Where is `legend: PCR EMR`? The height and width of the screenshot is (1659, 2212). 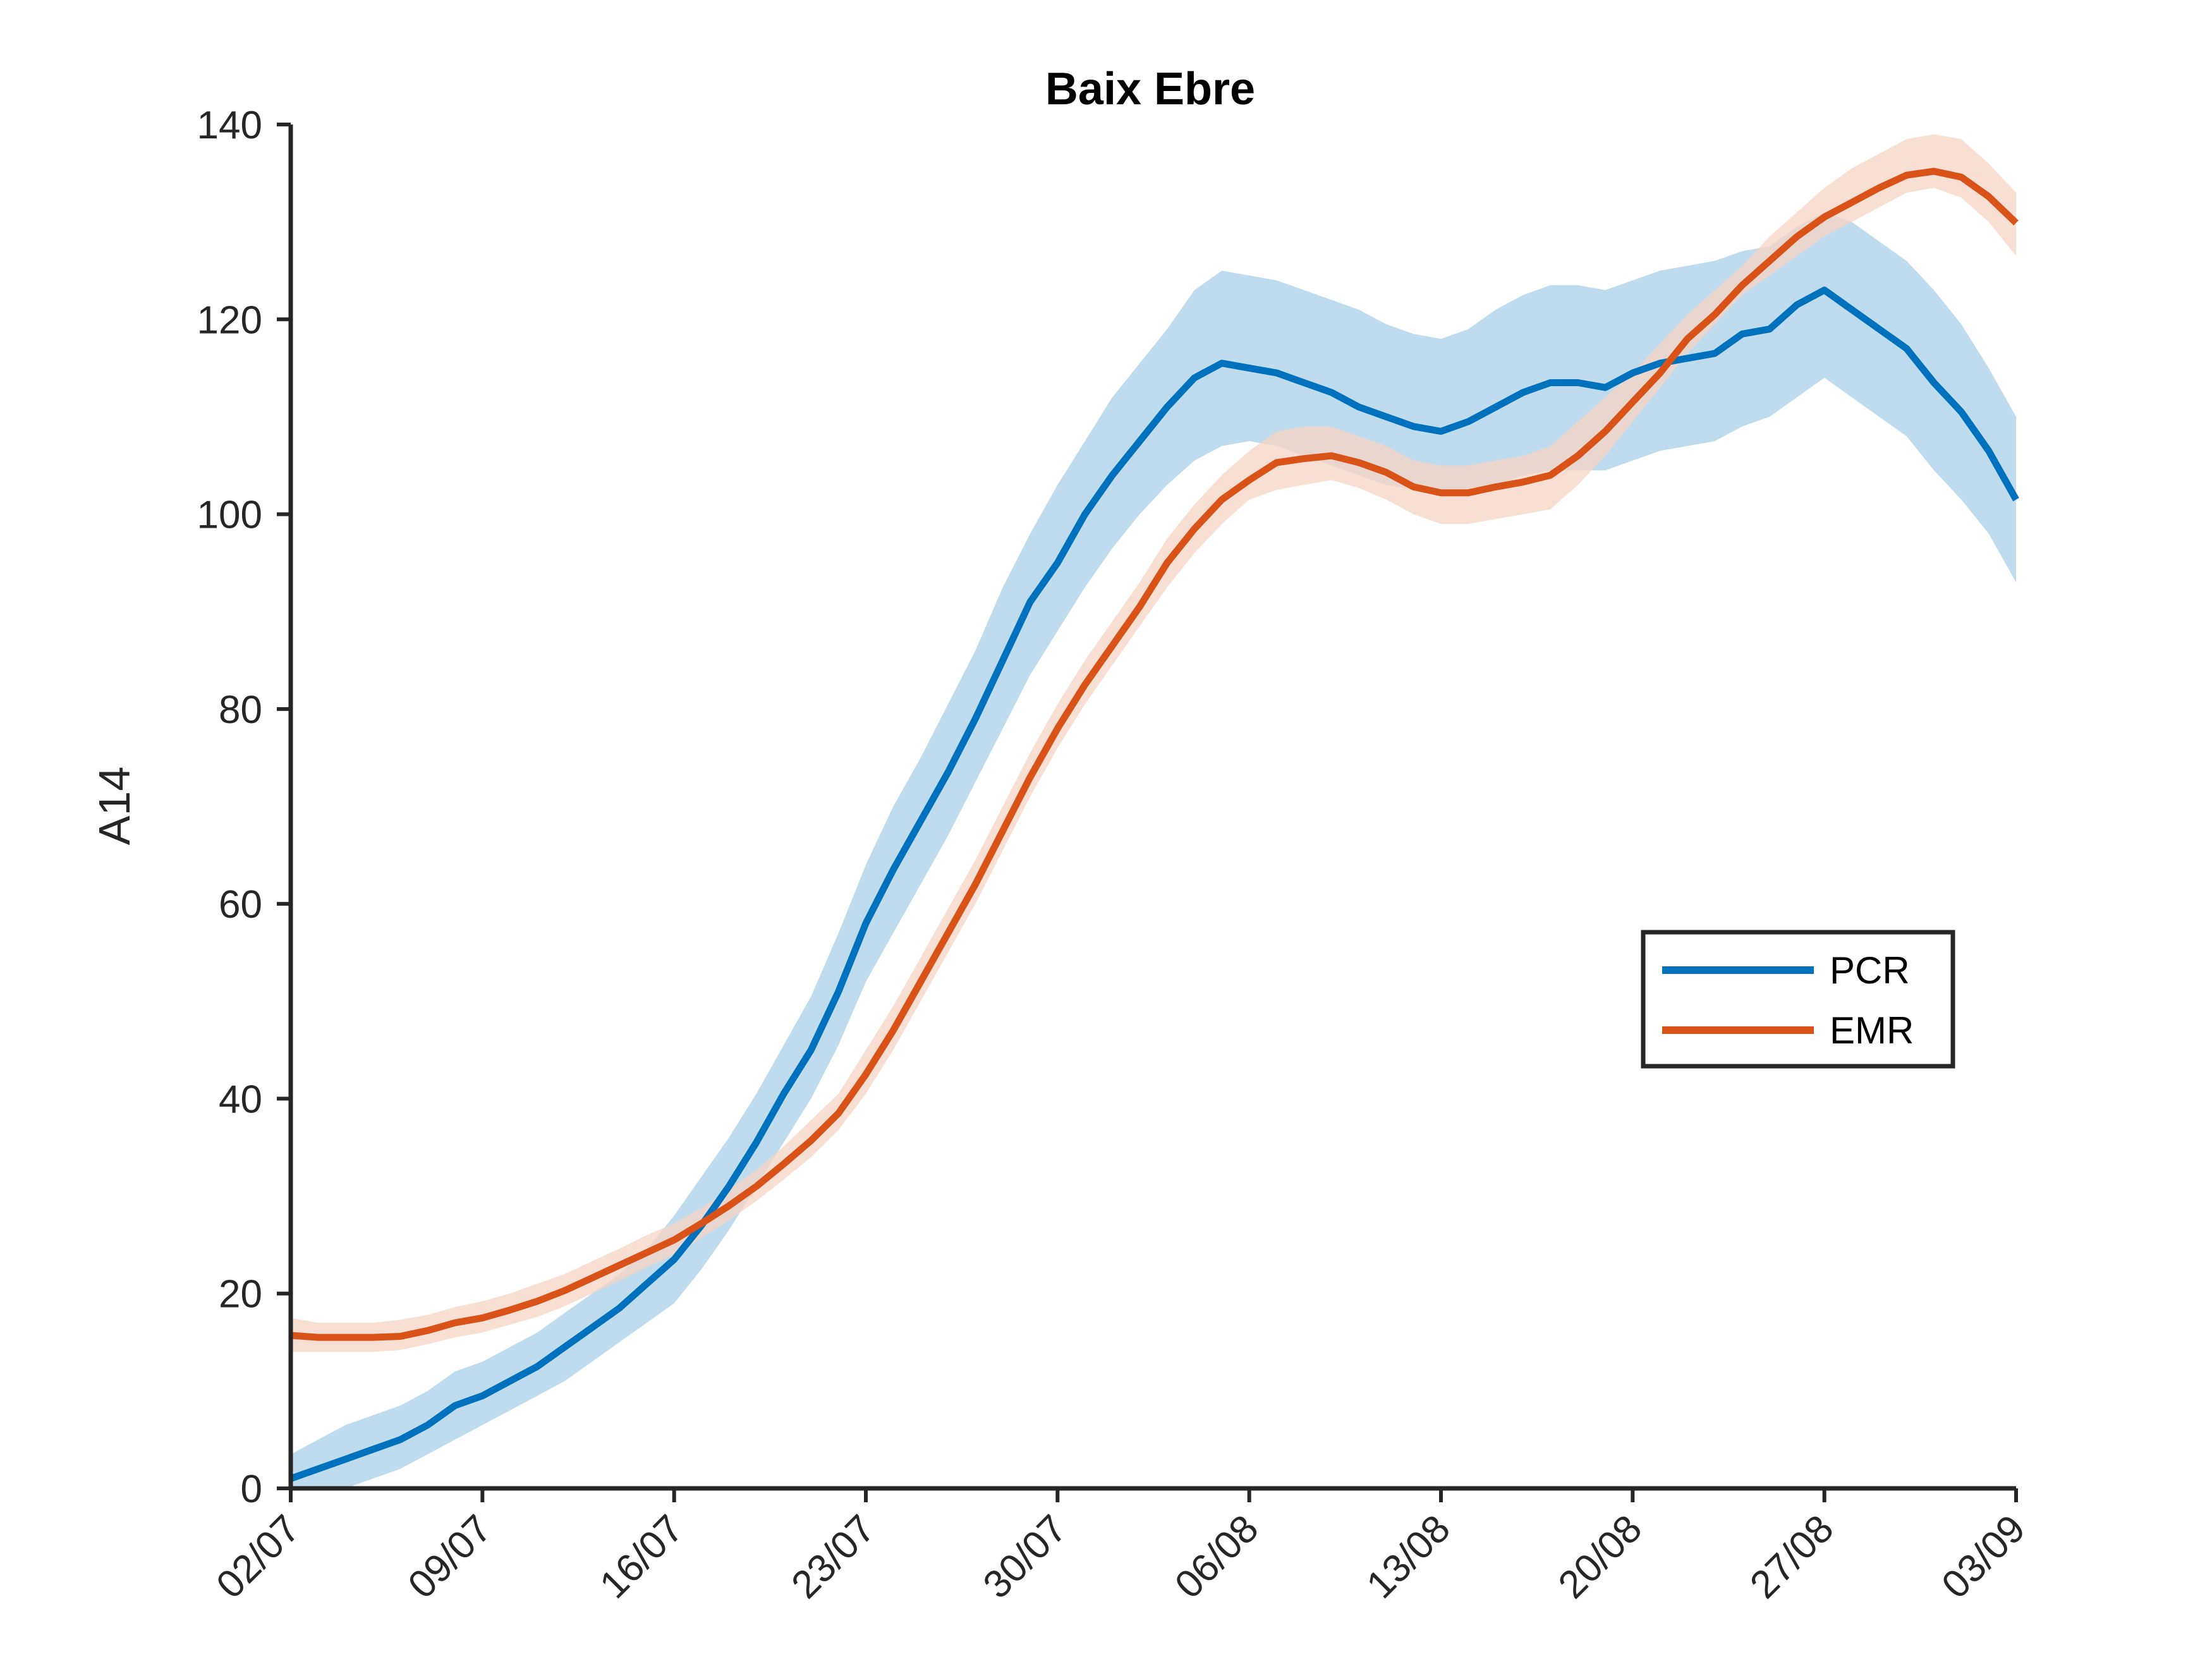 legend: PCR EMR is located at coordinates (1798, 999).